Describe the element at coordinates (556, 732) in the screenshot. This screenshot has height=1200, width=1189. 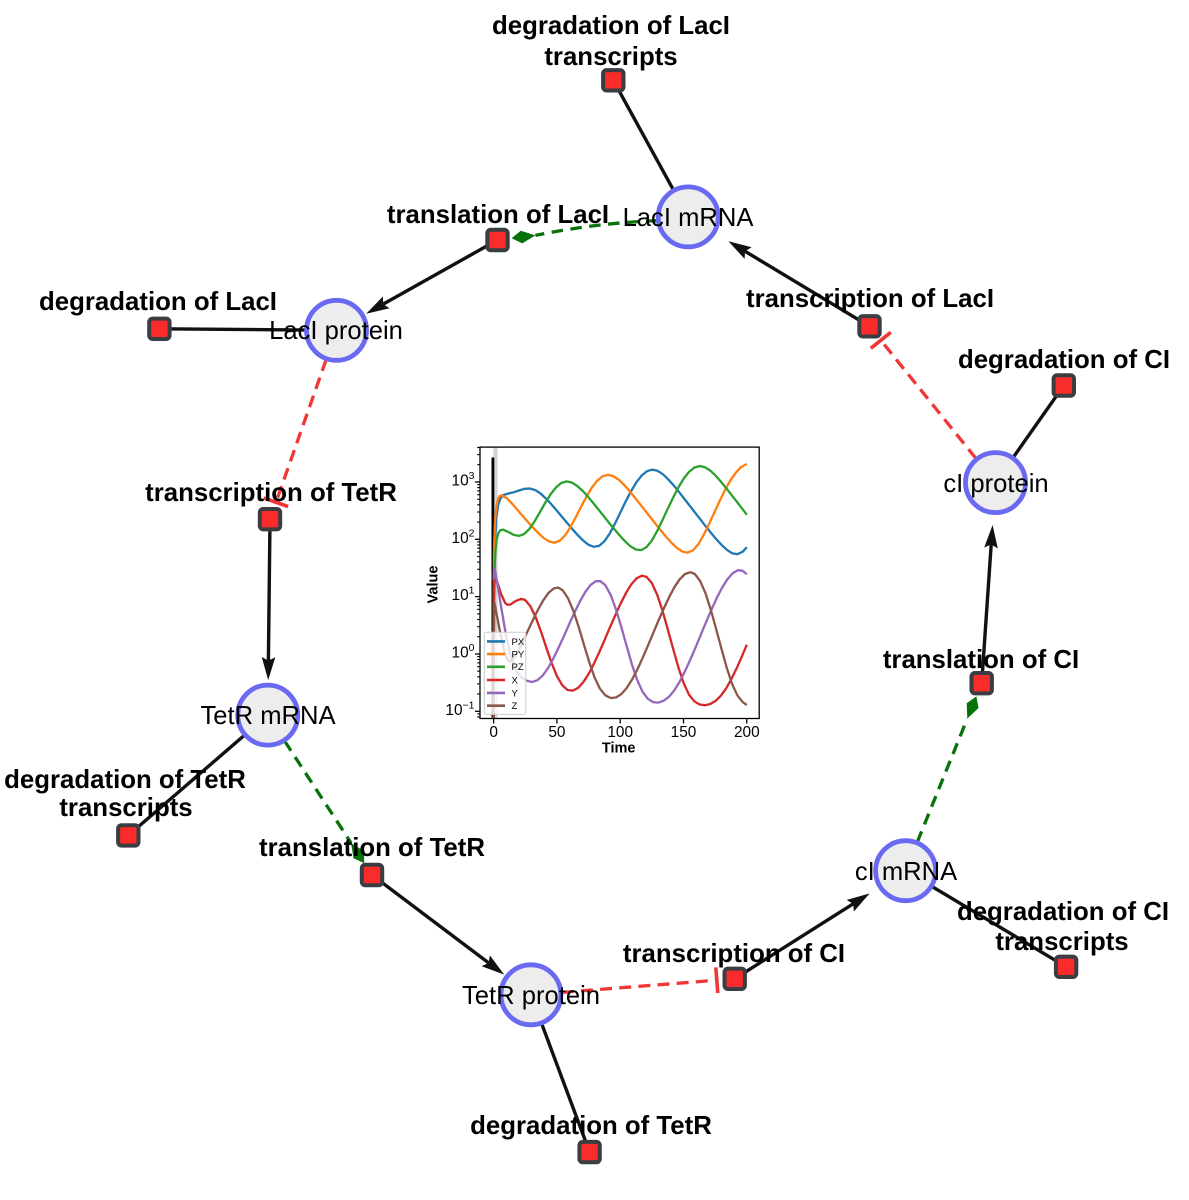
I see `svg-text: 50` at that location.